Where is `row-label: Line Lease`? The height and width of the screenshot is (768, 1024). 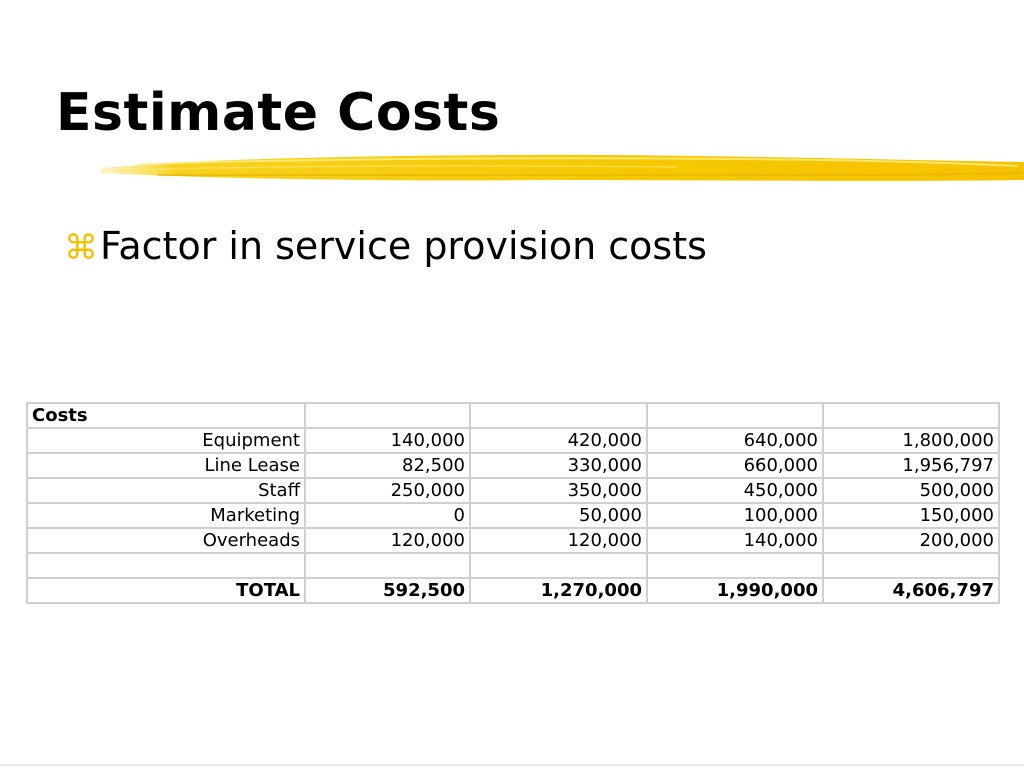
row-label: Line Lease is located at coordinates (166, 465).